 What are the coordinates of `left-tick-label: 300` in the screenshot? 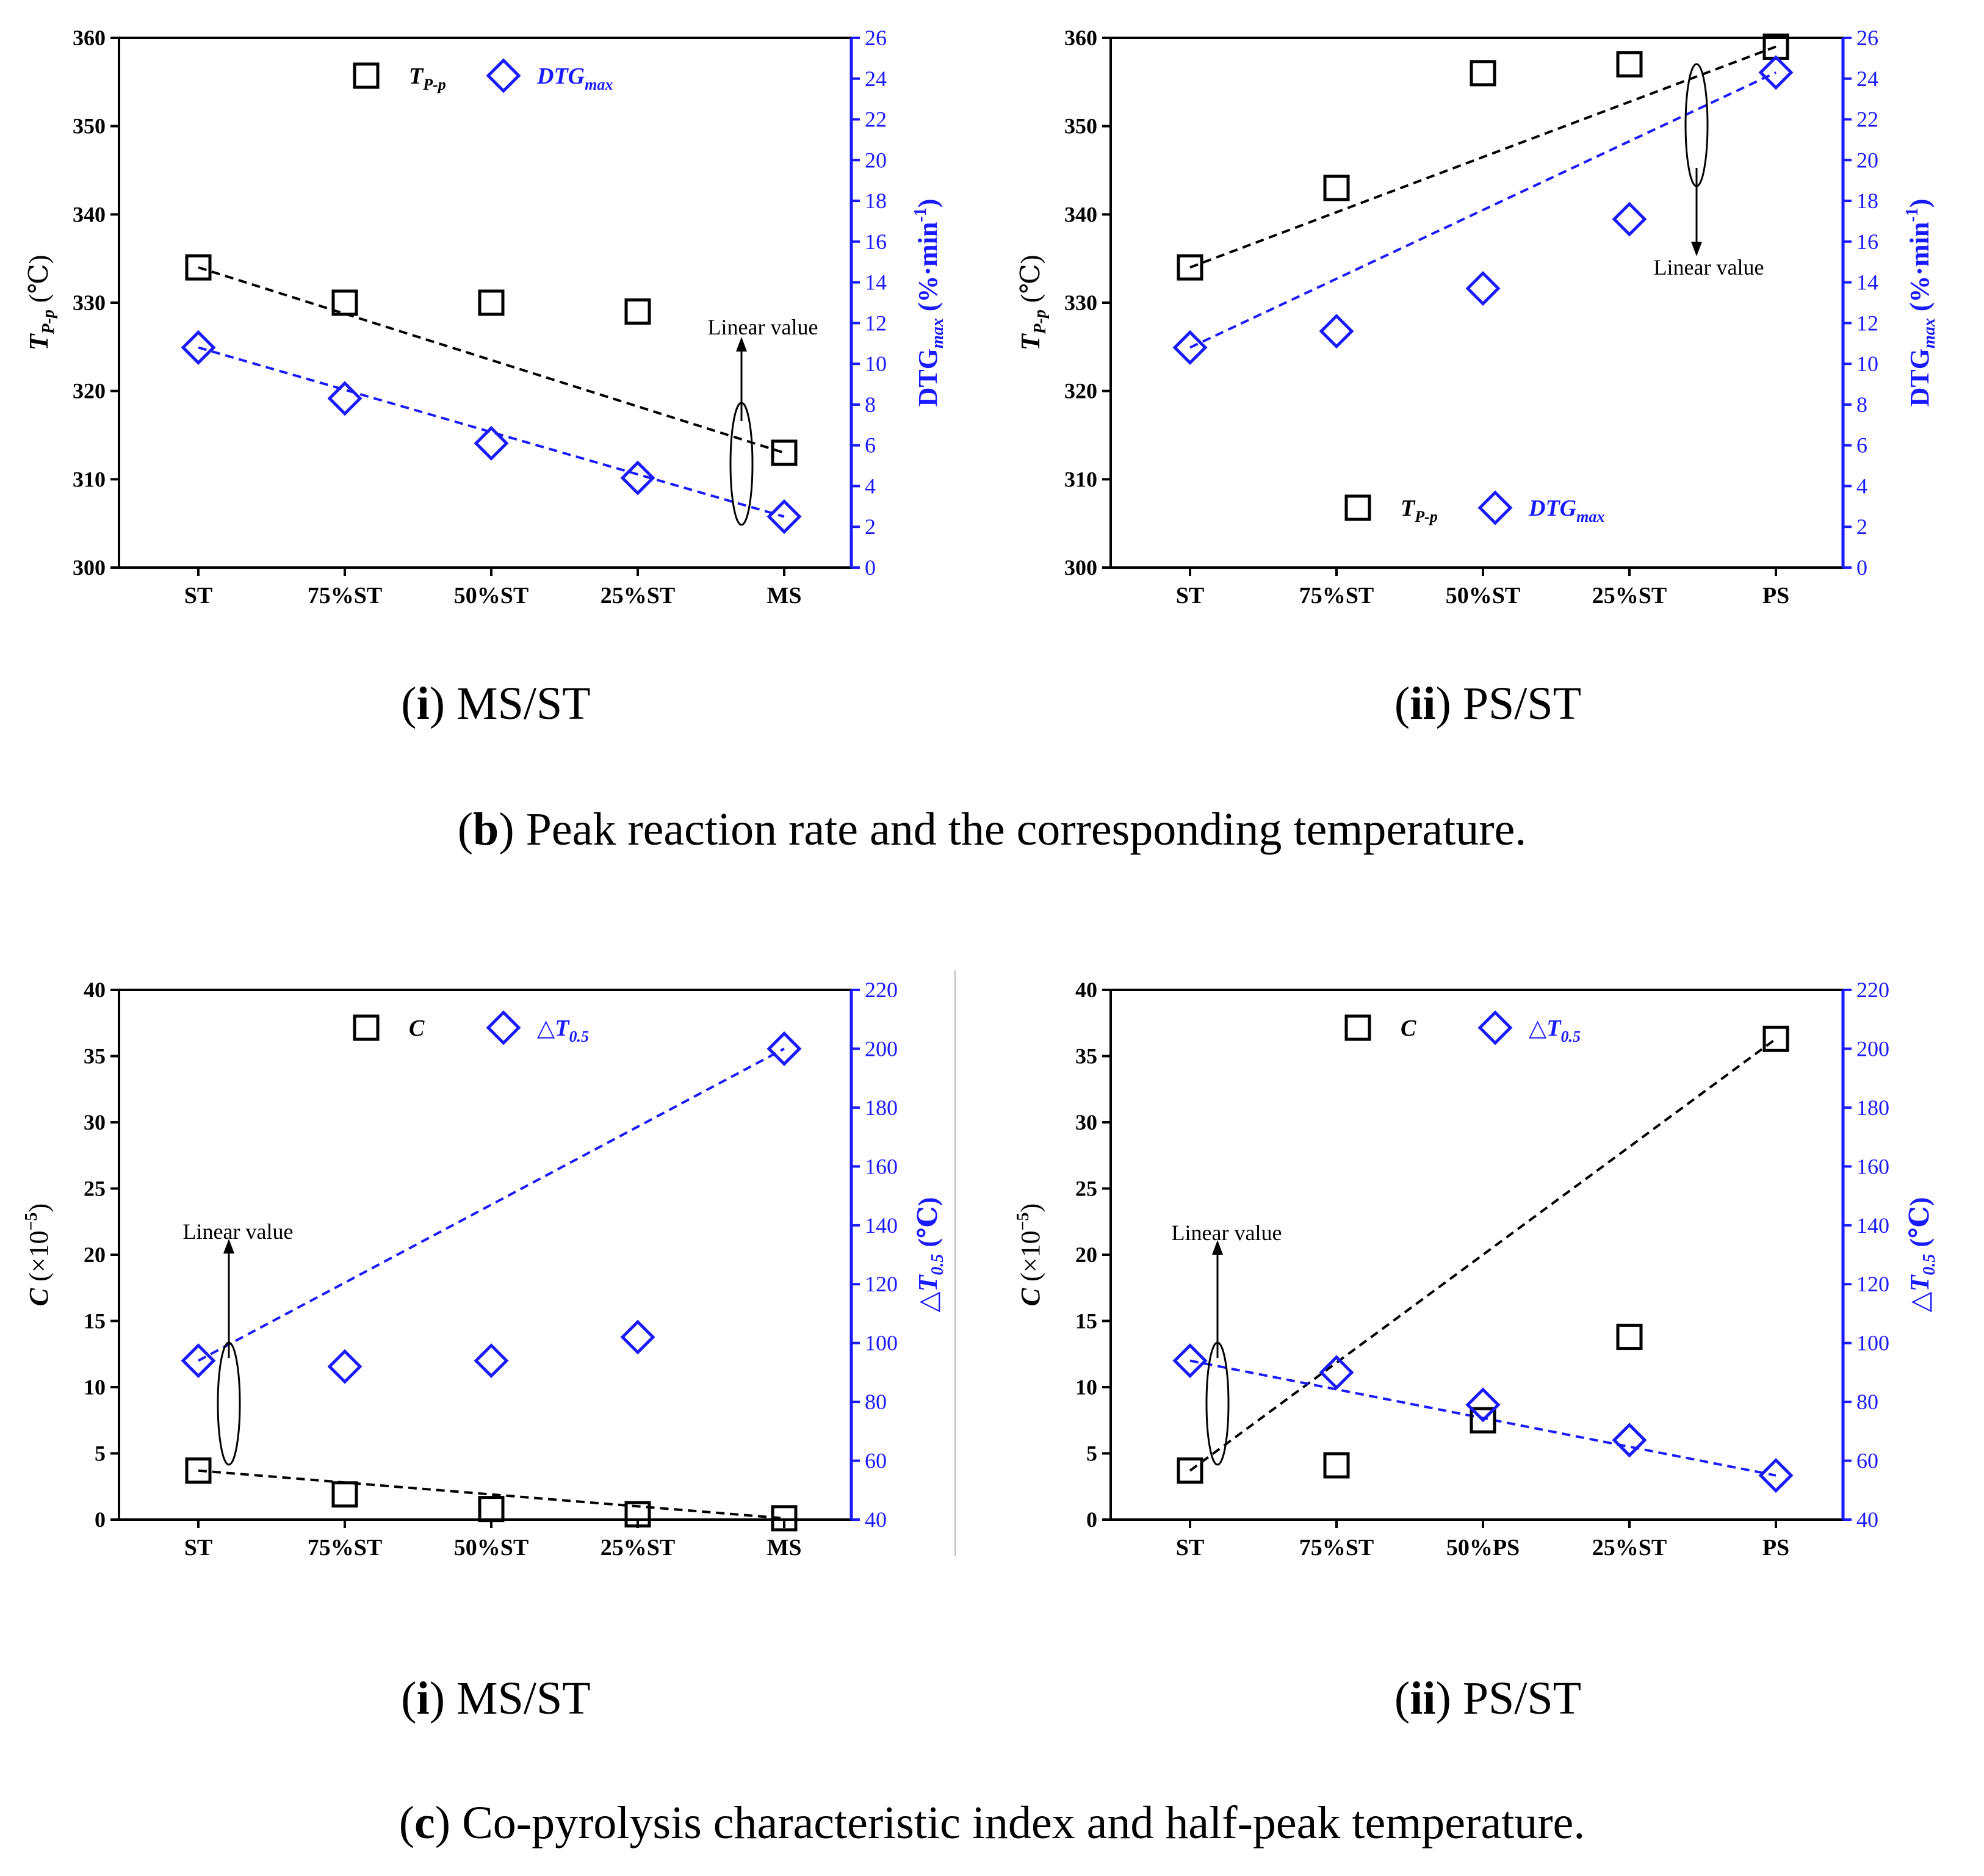 It's located at (1080, 567).